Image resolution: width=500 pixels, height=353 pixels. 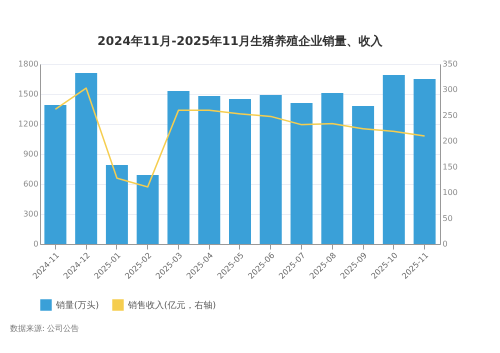 I want to click on legend-label: 销量(万头), so click(x=77, y=305).